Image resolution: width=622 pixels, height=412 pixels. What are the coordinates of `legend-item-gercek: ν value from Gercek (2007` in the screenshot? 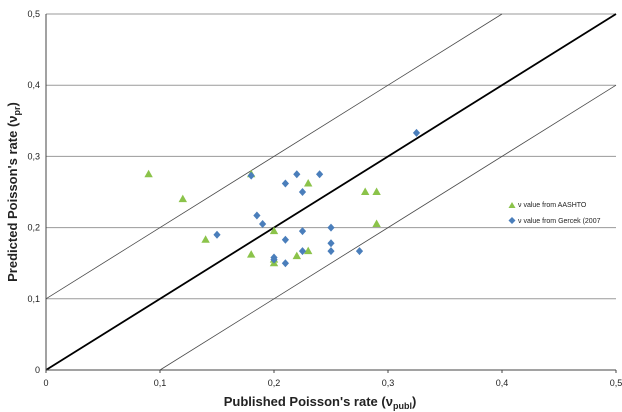 It's located at (554, 221).